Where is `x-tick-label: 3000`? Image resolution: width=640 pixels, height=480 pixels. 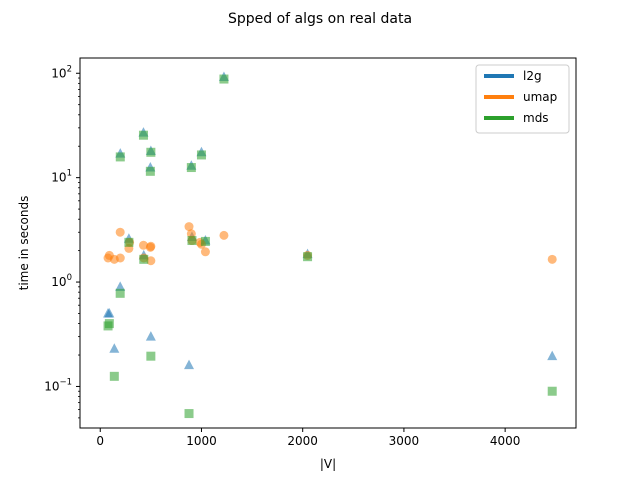 x-tick-label: 3000 is located at coordinates (404, 441).